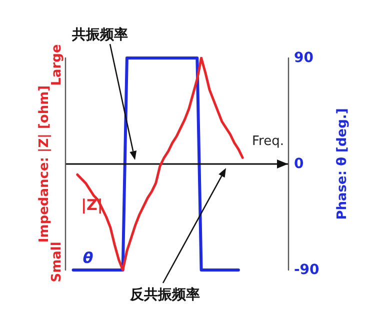 The width and height of the screenshot is (390, 335). Describe the element at coordinates (88, 258) in the screenshot. I see `series-label: θ` at that location.